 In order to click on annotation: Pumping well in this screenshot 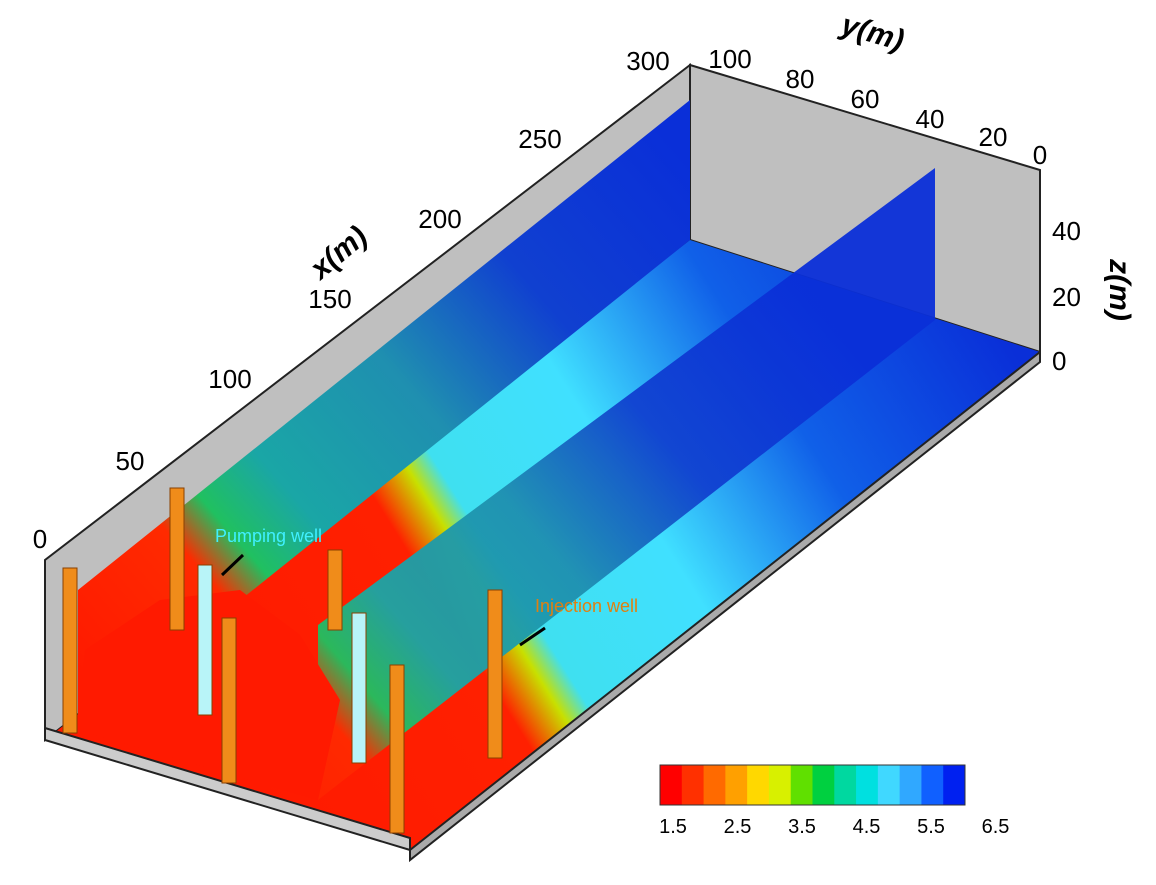, I will do `click(268, 536)`.